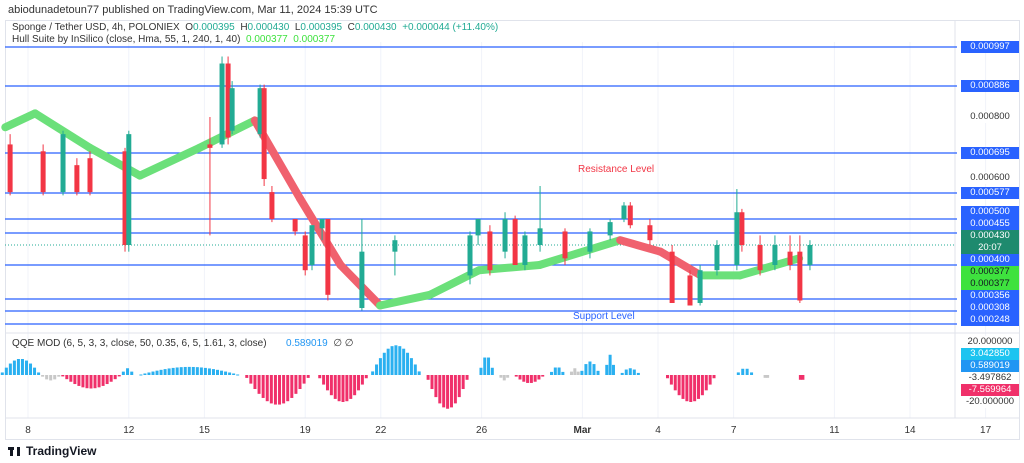 The height and width of the screenshot is (463, 1024). I want to click on symbol-title: Sponge / Tether USD, 4h, POLONIEX, so click(96, 27).